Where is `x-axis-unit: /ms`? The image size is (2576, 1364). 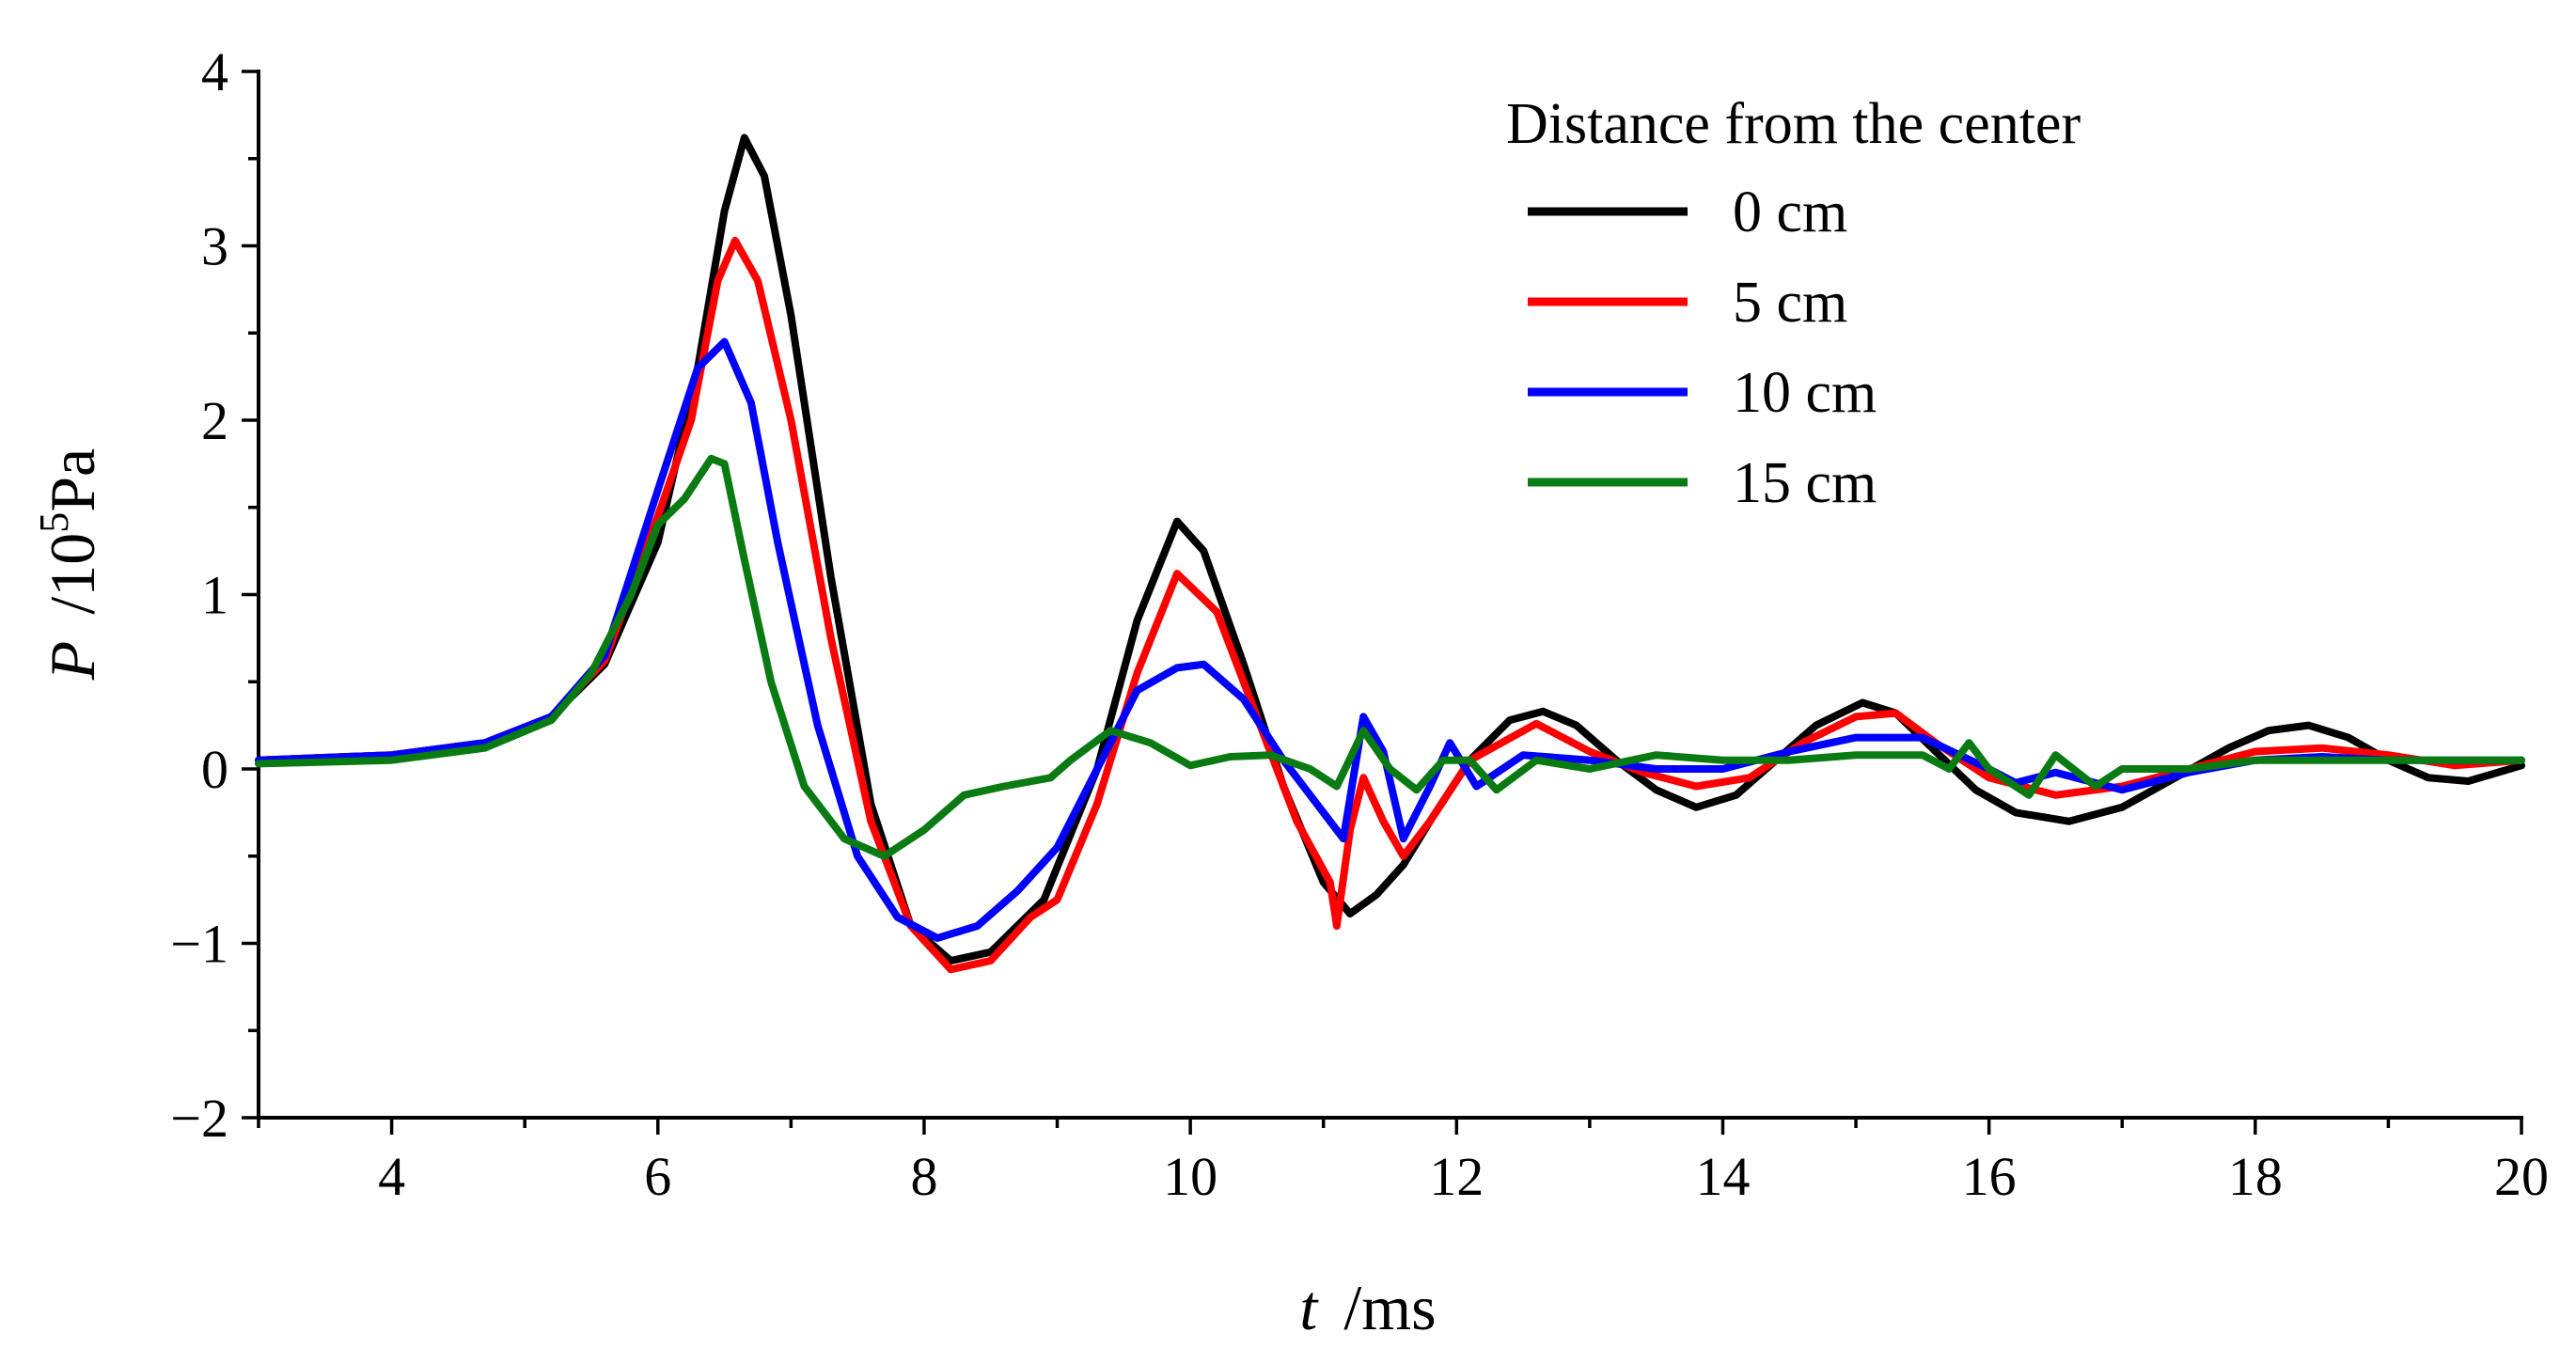
x-axis-unit: /ms is located at coordinates (1390, 1307).